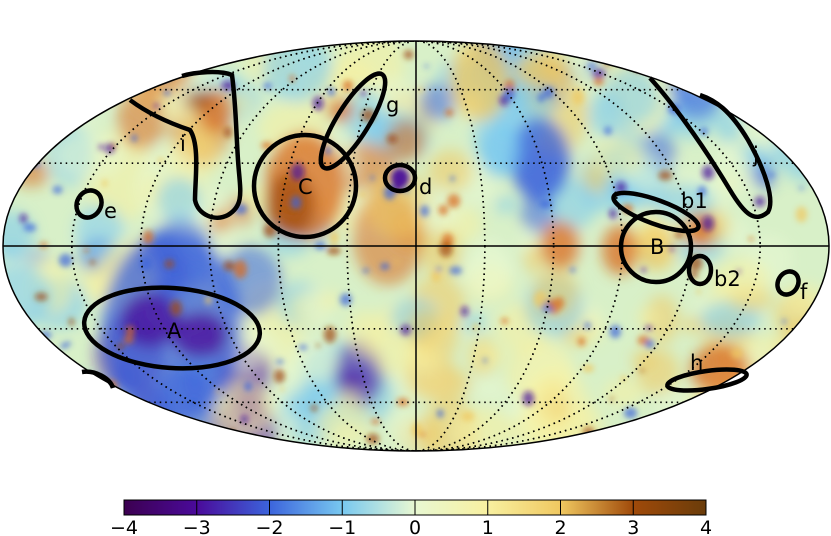 The image size is (831, 536). Describe the element at coordinates (342, 526) in the screenshot. I see `colorbar-tick-label: −1` at that location.